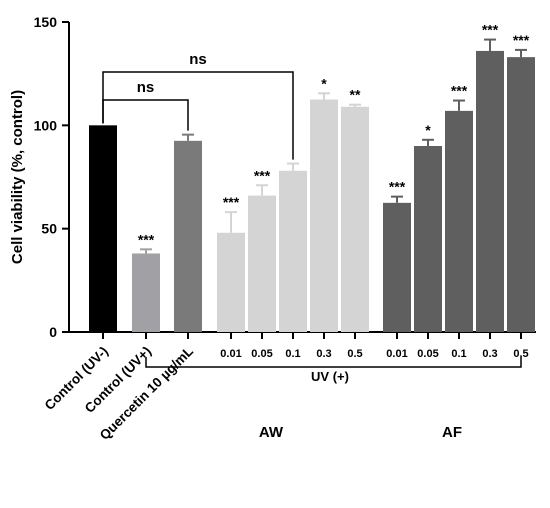  I want to click on y-tick-label: 50, so click(49, 229).